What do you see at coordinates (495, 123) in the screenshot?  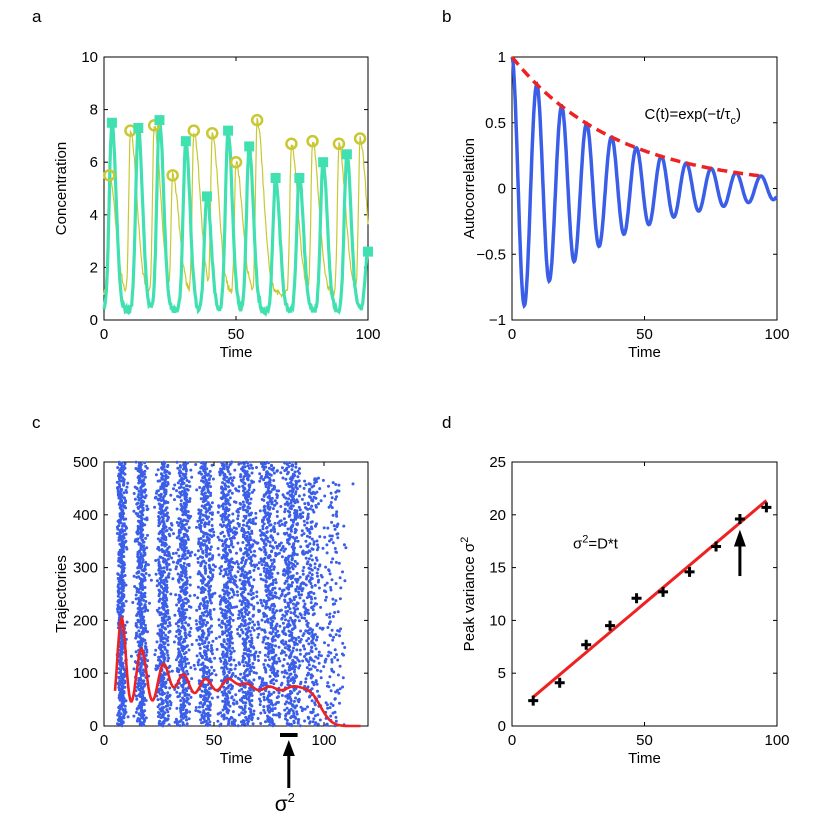 I see `y-tick-label-b: 0.5` at bounding box center [495, 123].